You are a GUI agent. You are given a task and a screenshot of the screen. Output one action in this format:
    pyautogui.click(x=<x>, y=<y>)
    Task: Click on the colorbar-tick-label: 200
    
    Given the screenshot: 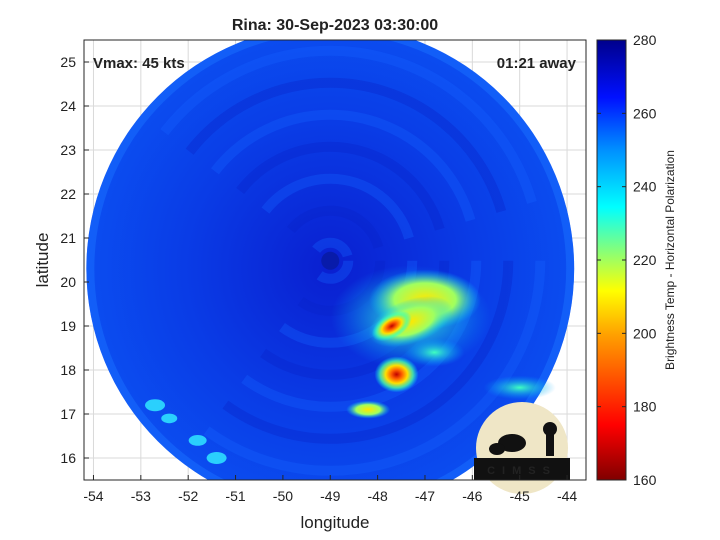 What is the action you would take?
    pyautogui.click(x=645, y=333)
    